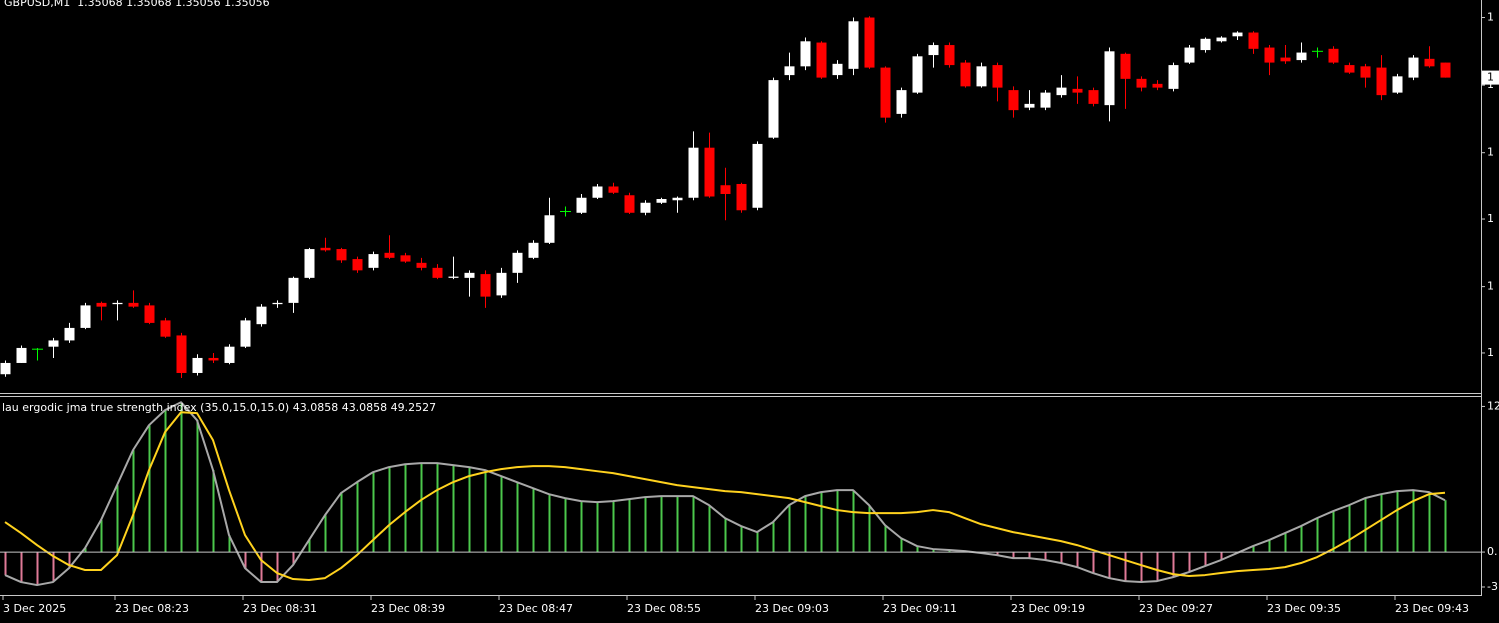 This screenshot has height=623, width=1499. What do you see at coordinates (1304, 608) in the screenshot?
I see `x-tick-label: 23 Dec 09:35` at bounding box center [1304, 608].